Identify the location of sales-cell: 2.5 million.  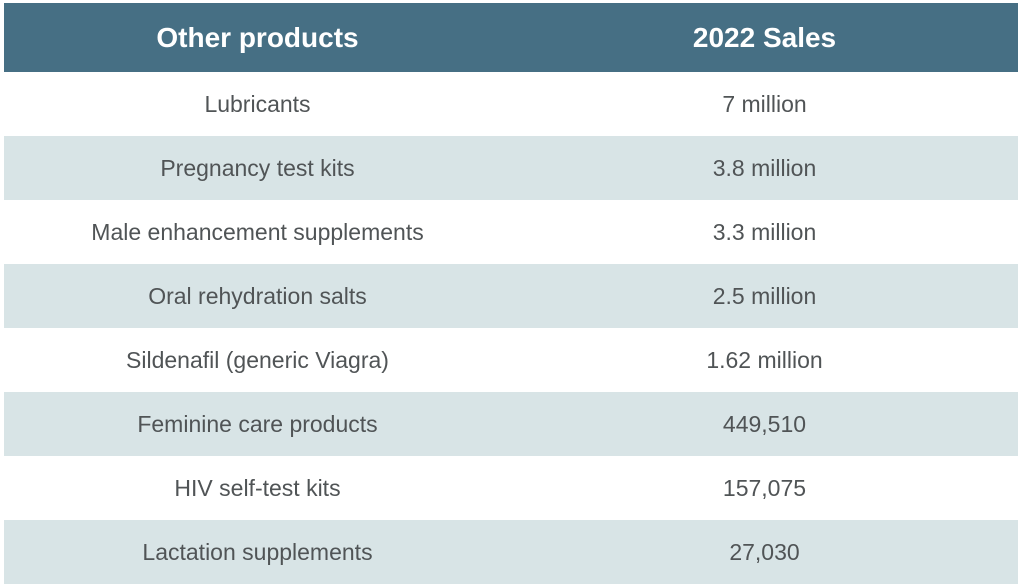
(764, 295).